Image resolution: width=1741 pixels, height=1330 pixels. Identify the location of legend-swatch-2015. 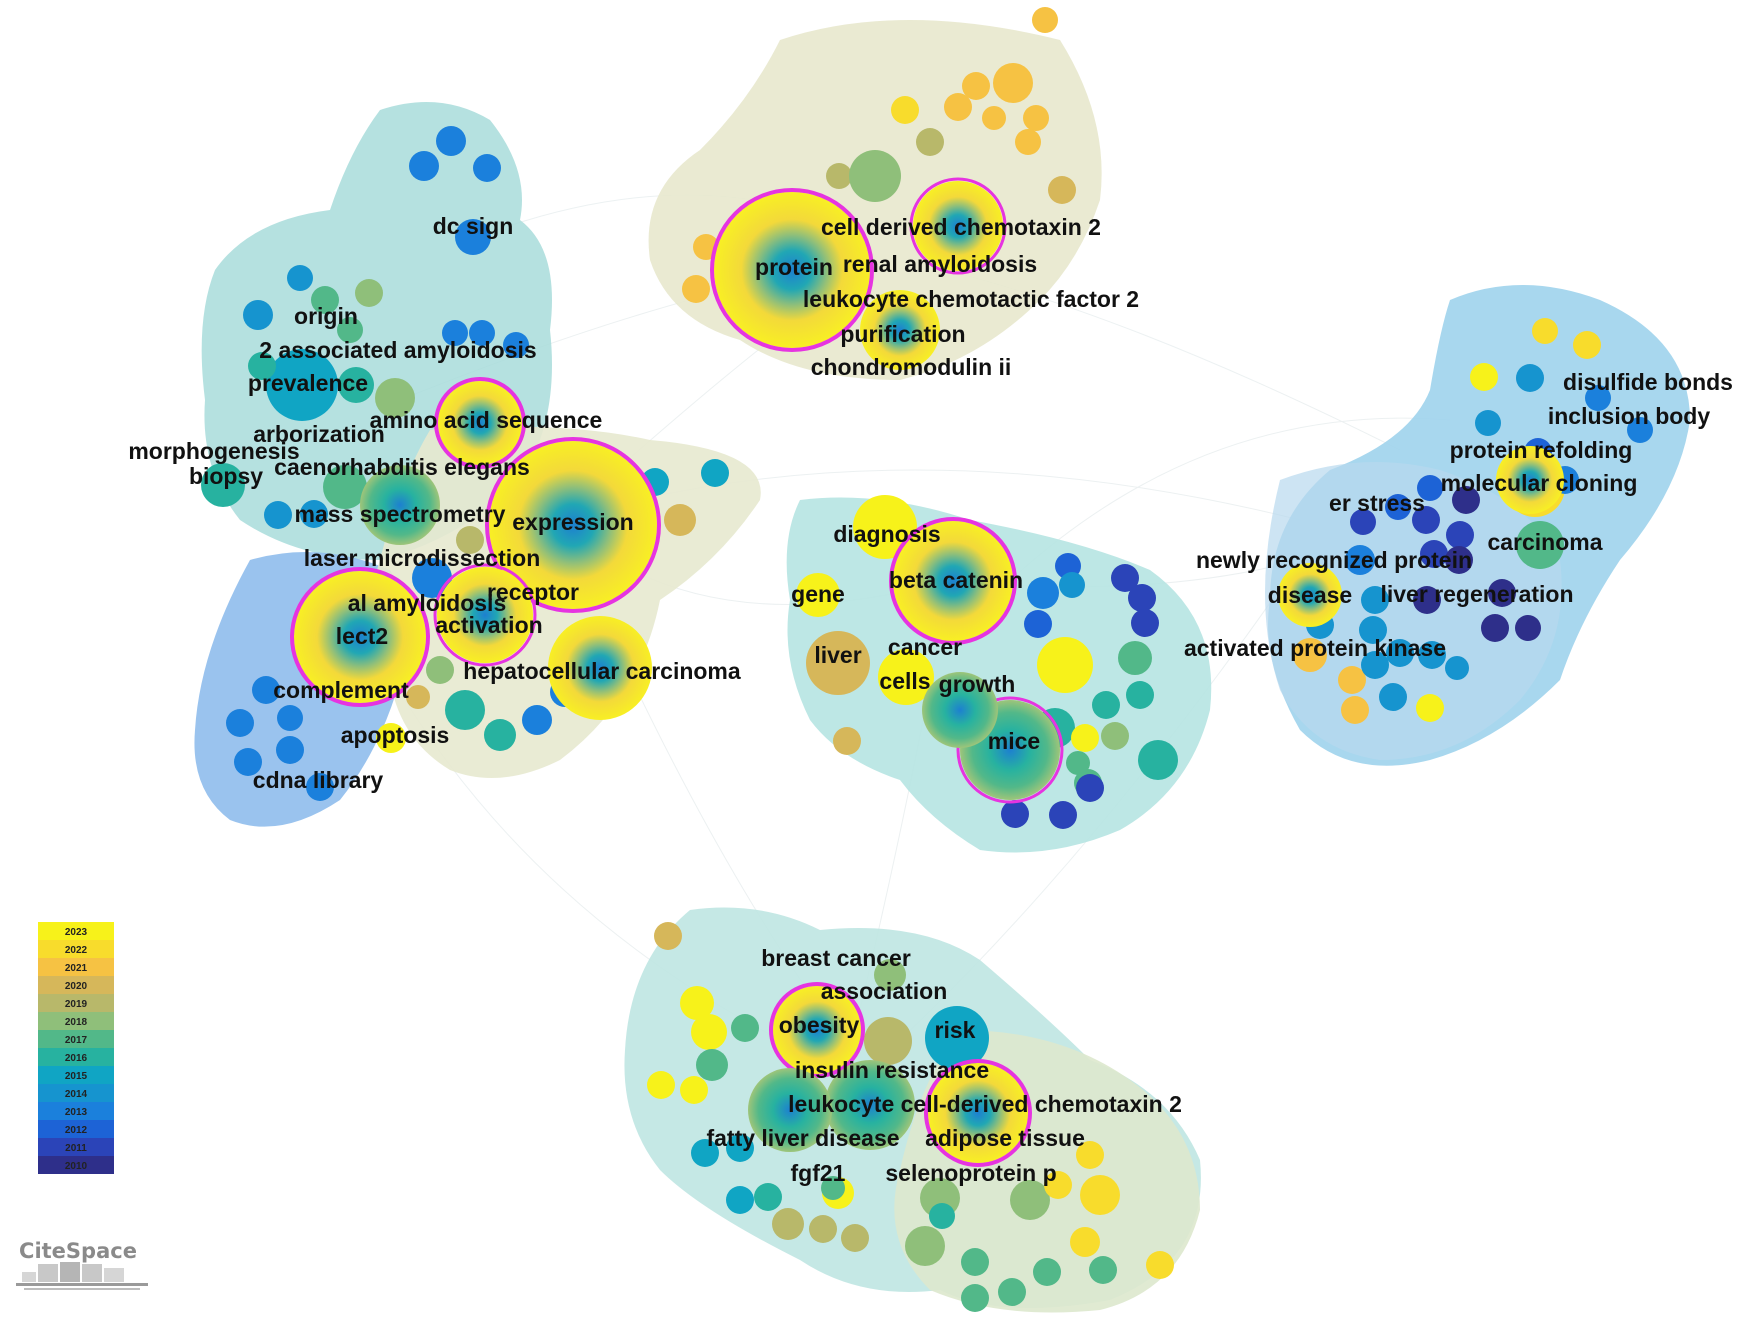
(76, 1075).